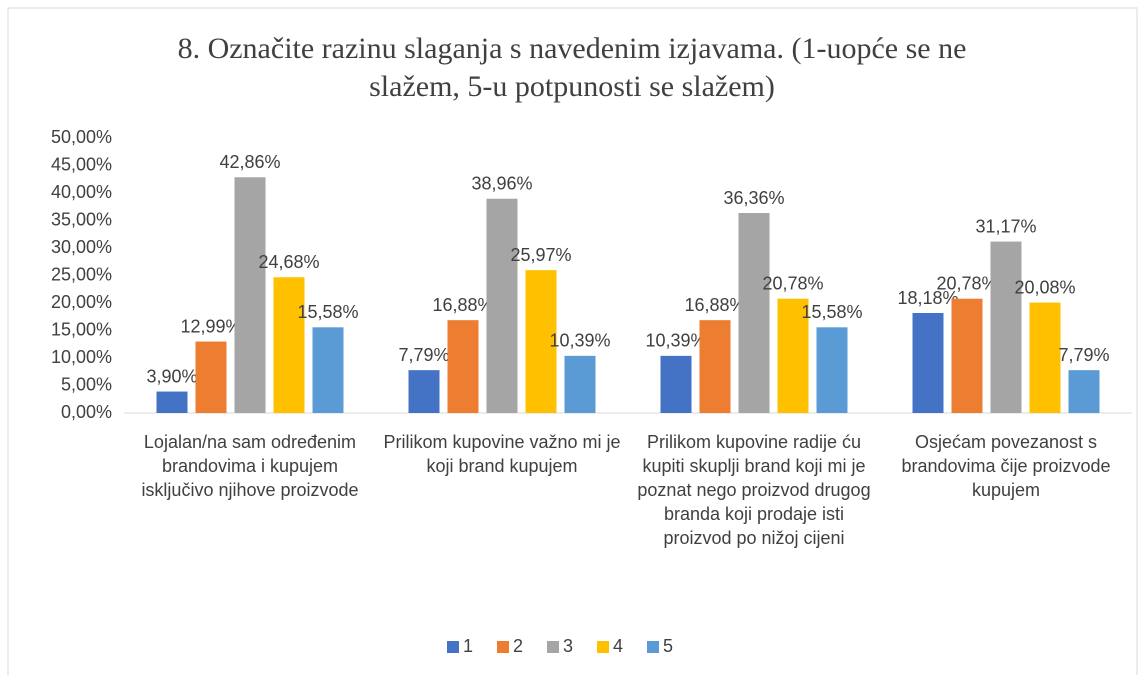  Describe the element at coordinates (81, 329) in the screenshot. I see `y-tick-label: 15,00%` at that location.